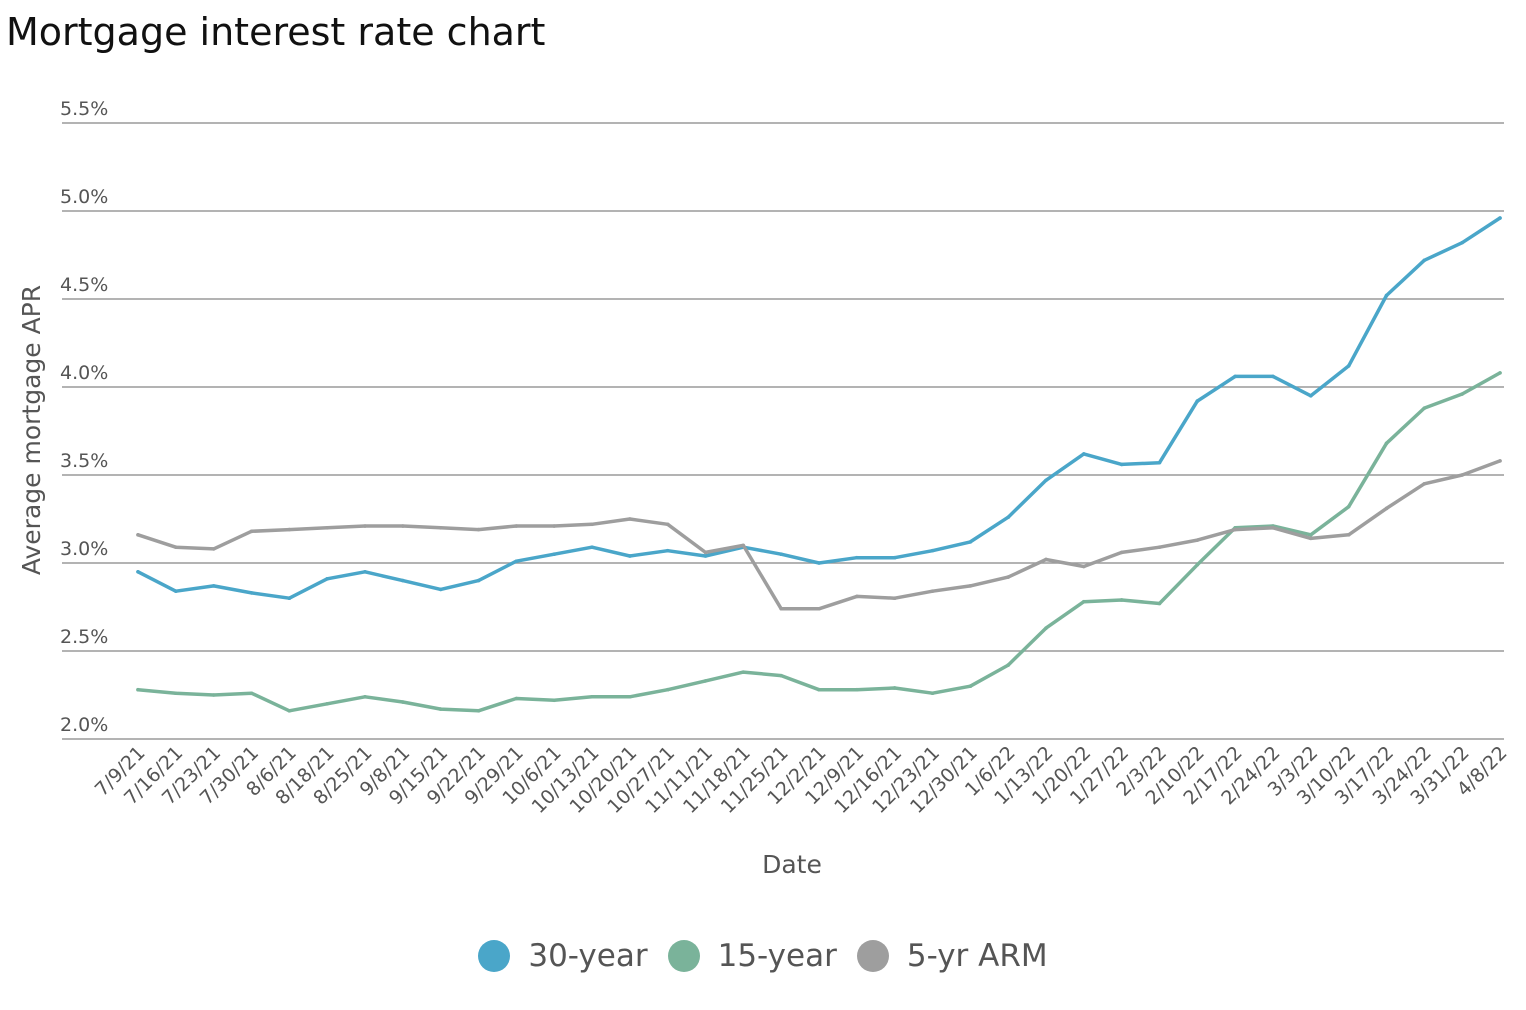 The height and width of the screenshot is (1010, 1526). I want to click on legend: 30-year 15-year 5-yr ARM, so click(763, 959).